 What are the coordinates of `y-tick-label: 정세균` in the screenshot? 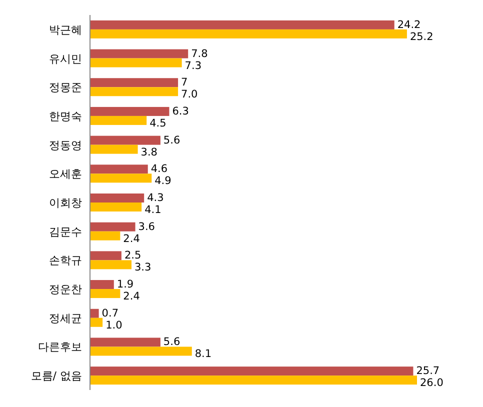 It's located at (65, 318).